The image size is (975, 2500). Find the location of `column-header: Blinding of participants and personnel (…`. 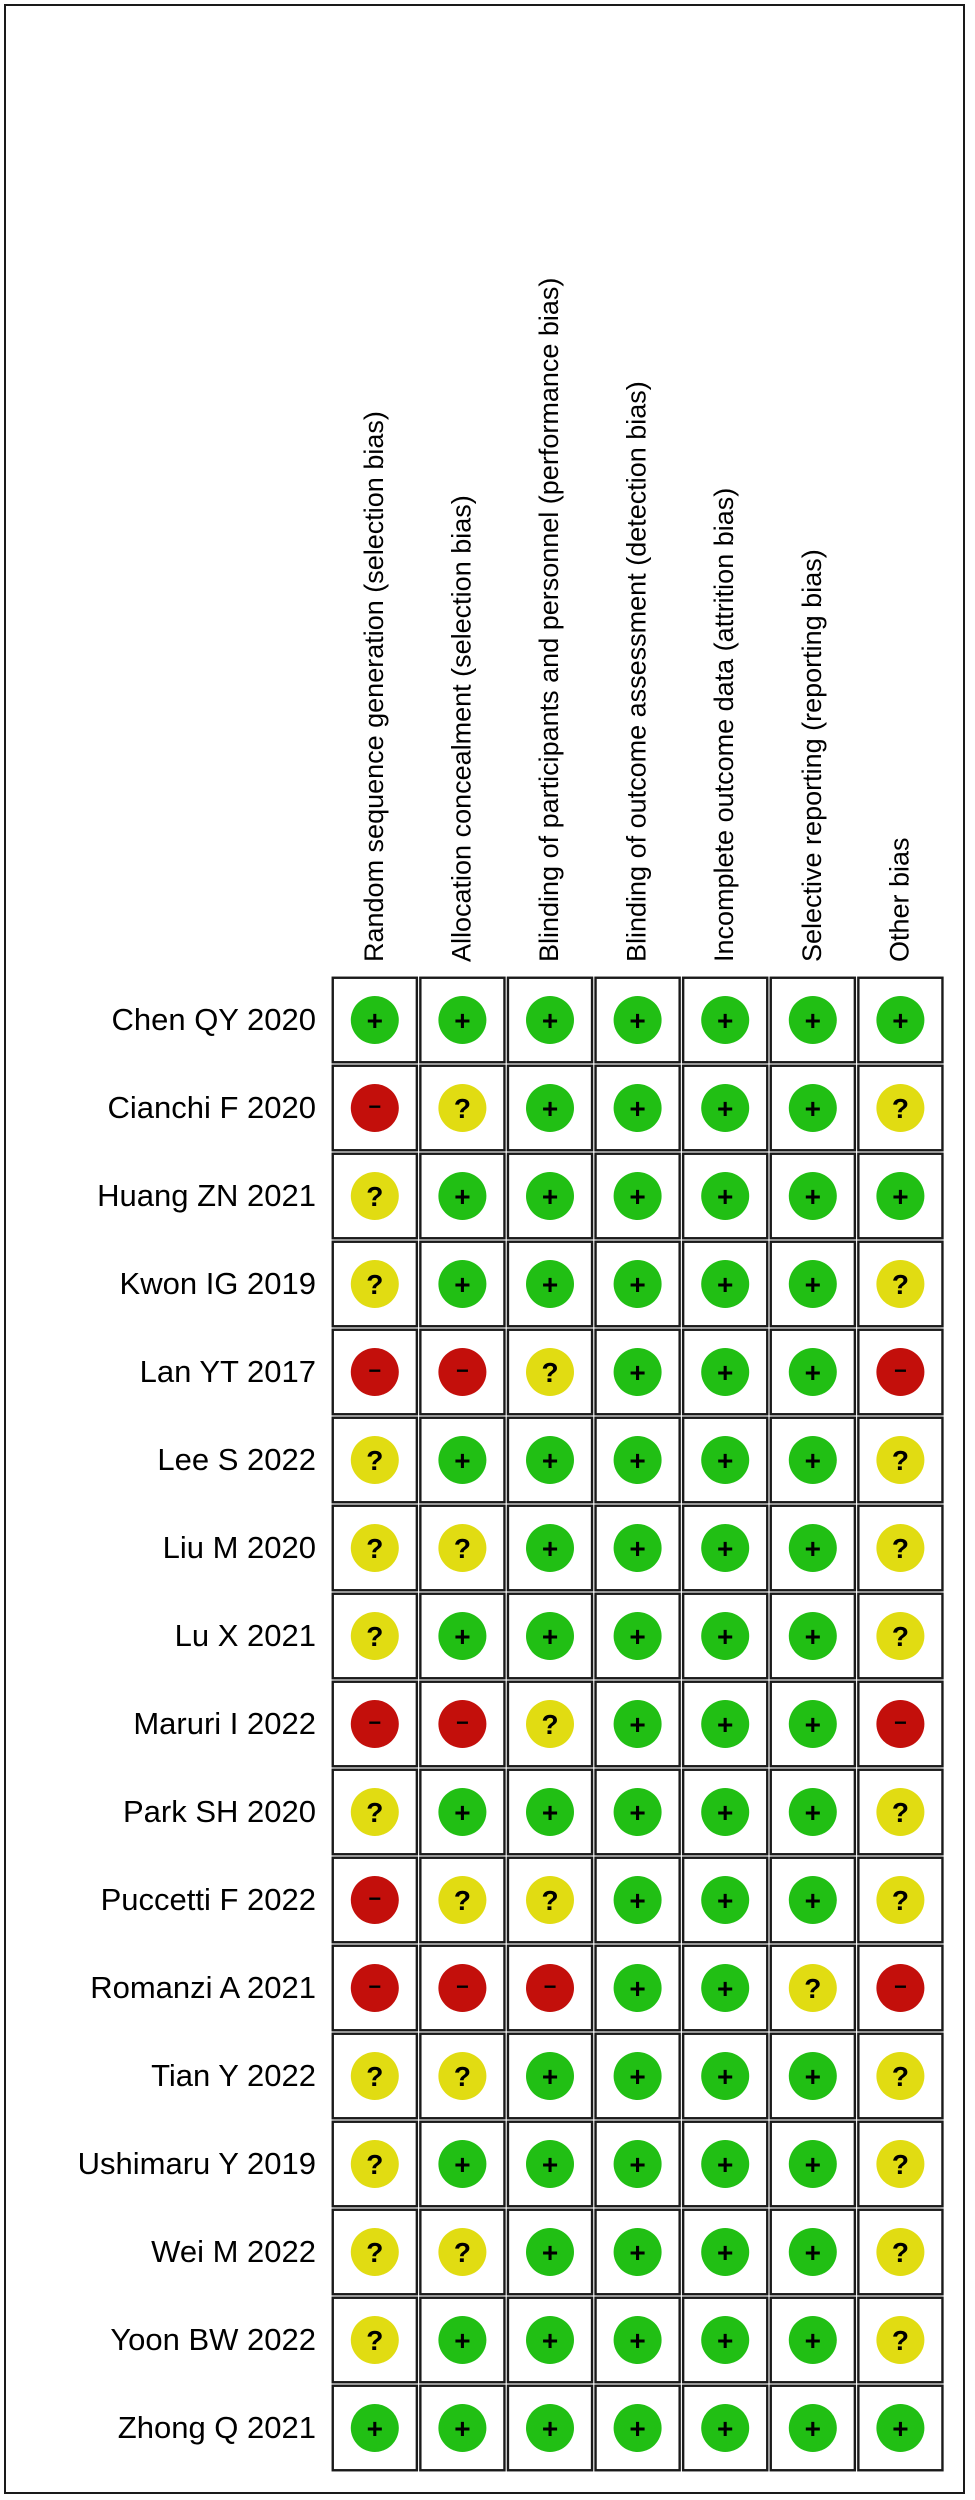

column-header: Blinding of participants and personnel (… is located at coordinates (549, 620).